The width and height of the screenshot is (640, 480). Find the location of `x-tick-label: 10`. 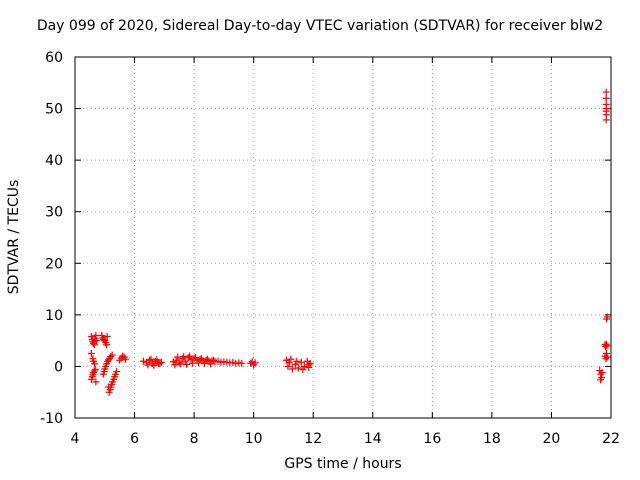

x-tick-label: 10 is located at coordinates (254, 439).